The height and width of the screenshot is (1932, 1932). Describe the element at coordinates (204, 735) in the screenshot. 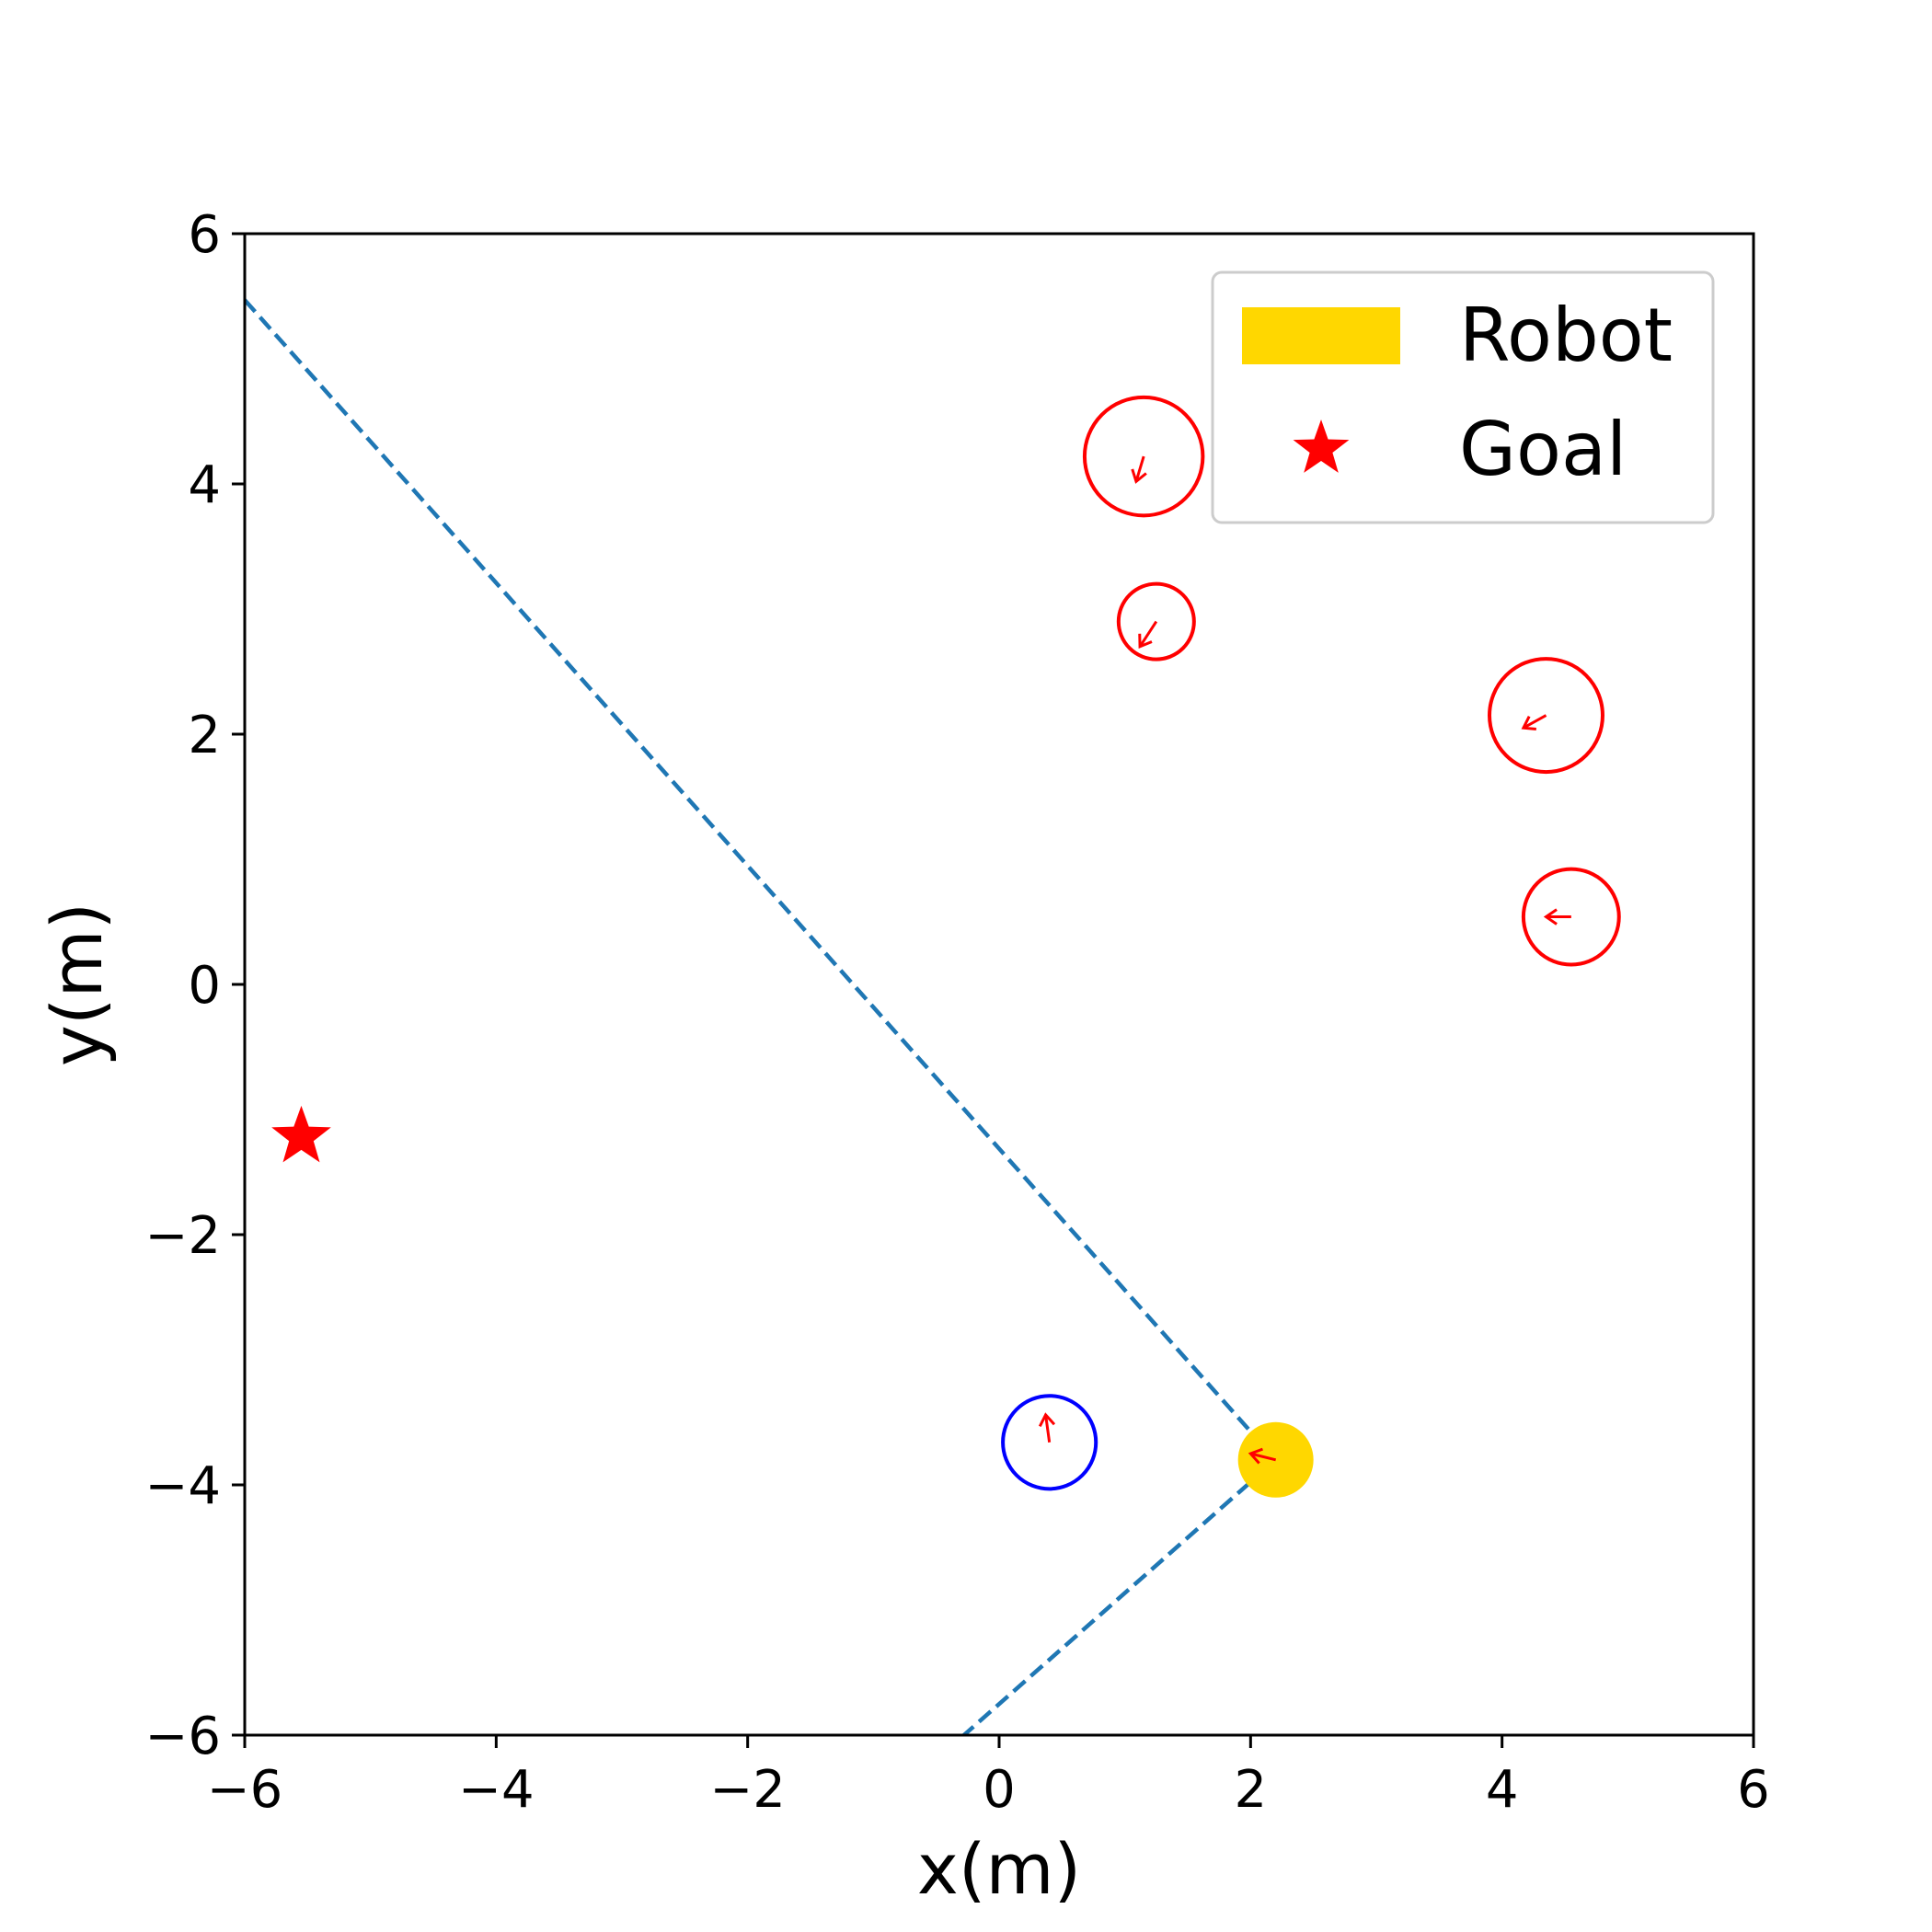

I see `y-tick-label: 2` at that location.